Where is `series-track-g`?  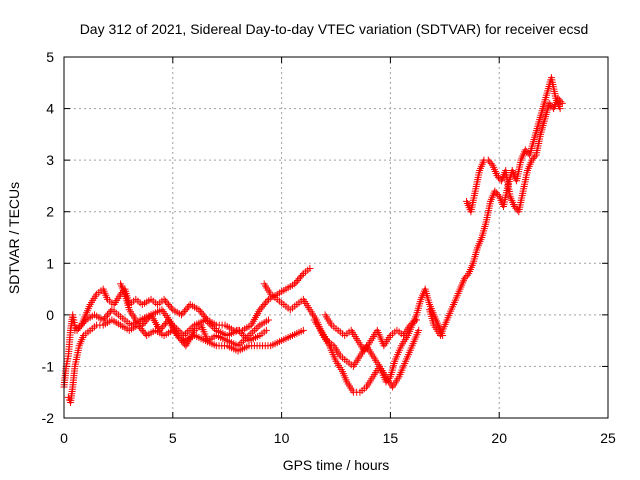 series-track-g is located at coordinates (371, 333).